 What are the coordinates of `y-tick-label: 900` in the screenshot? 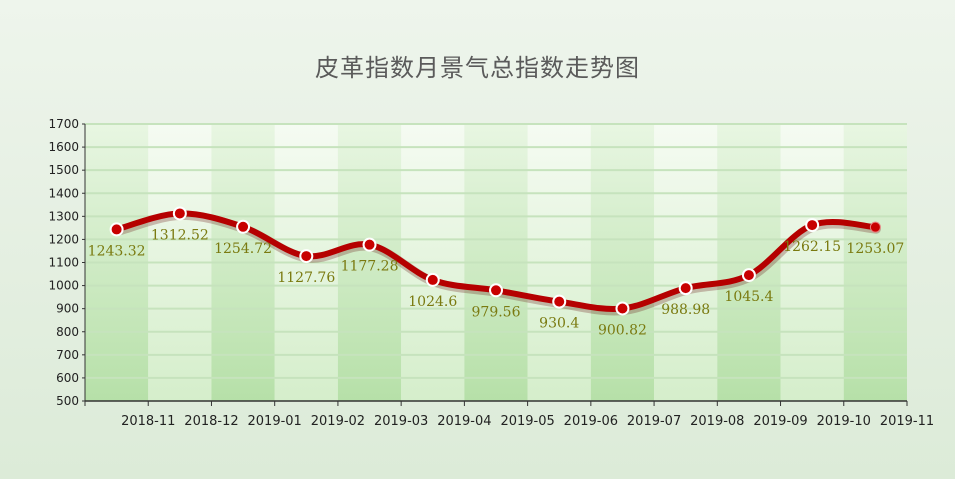 It's located at (67, 309).